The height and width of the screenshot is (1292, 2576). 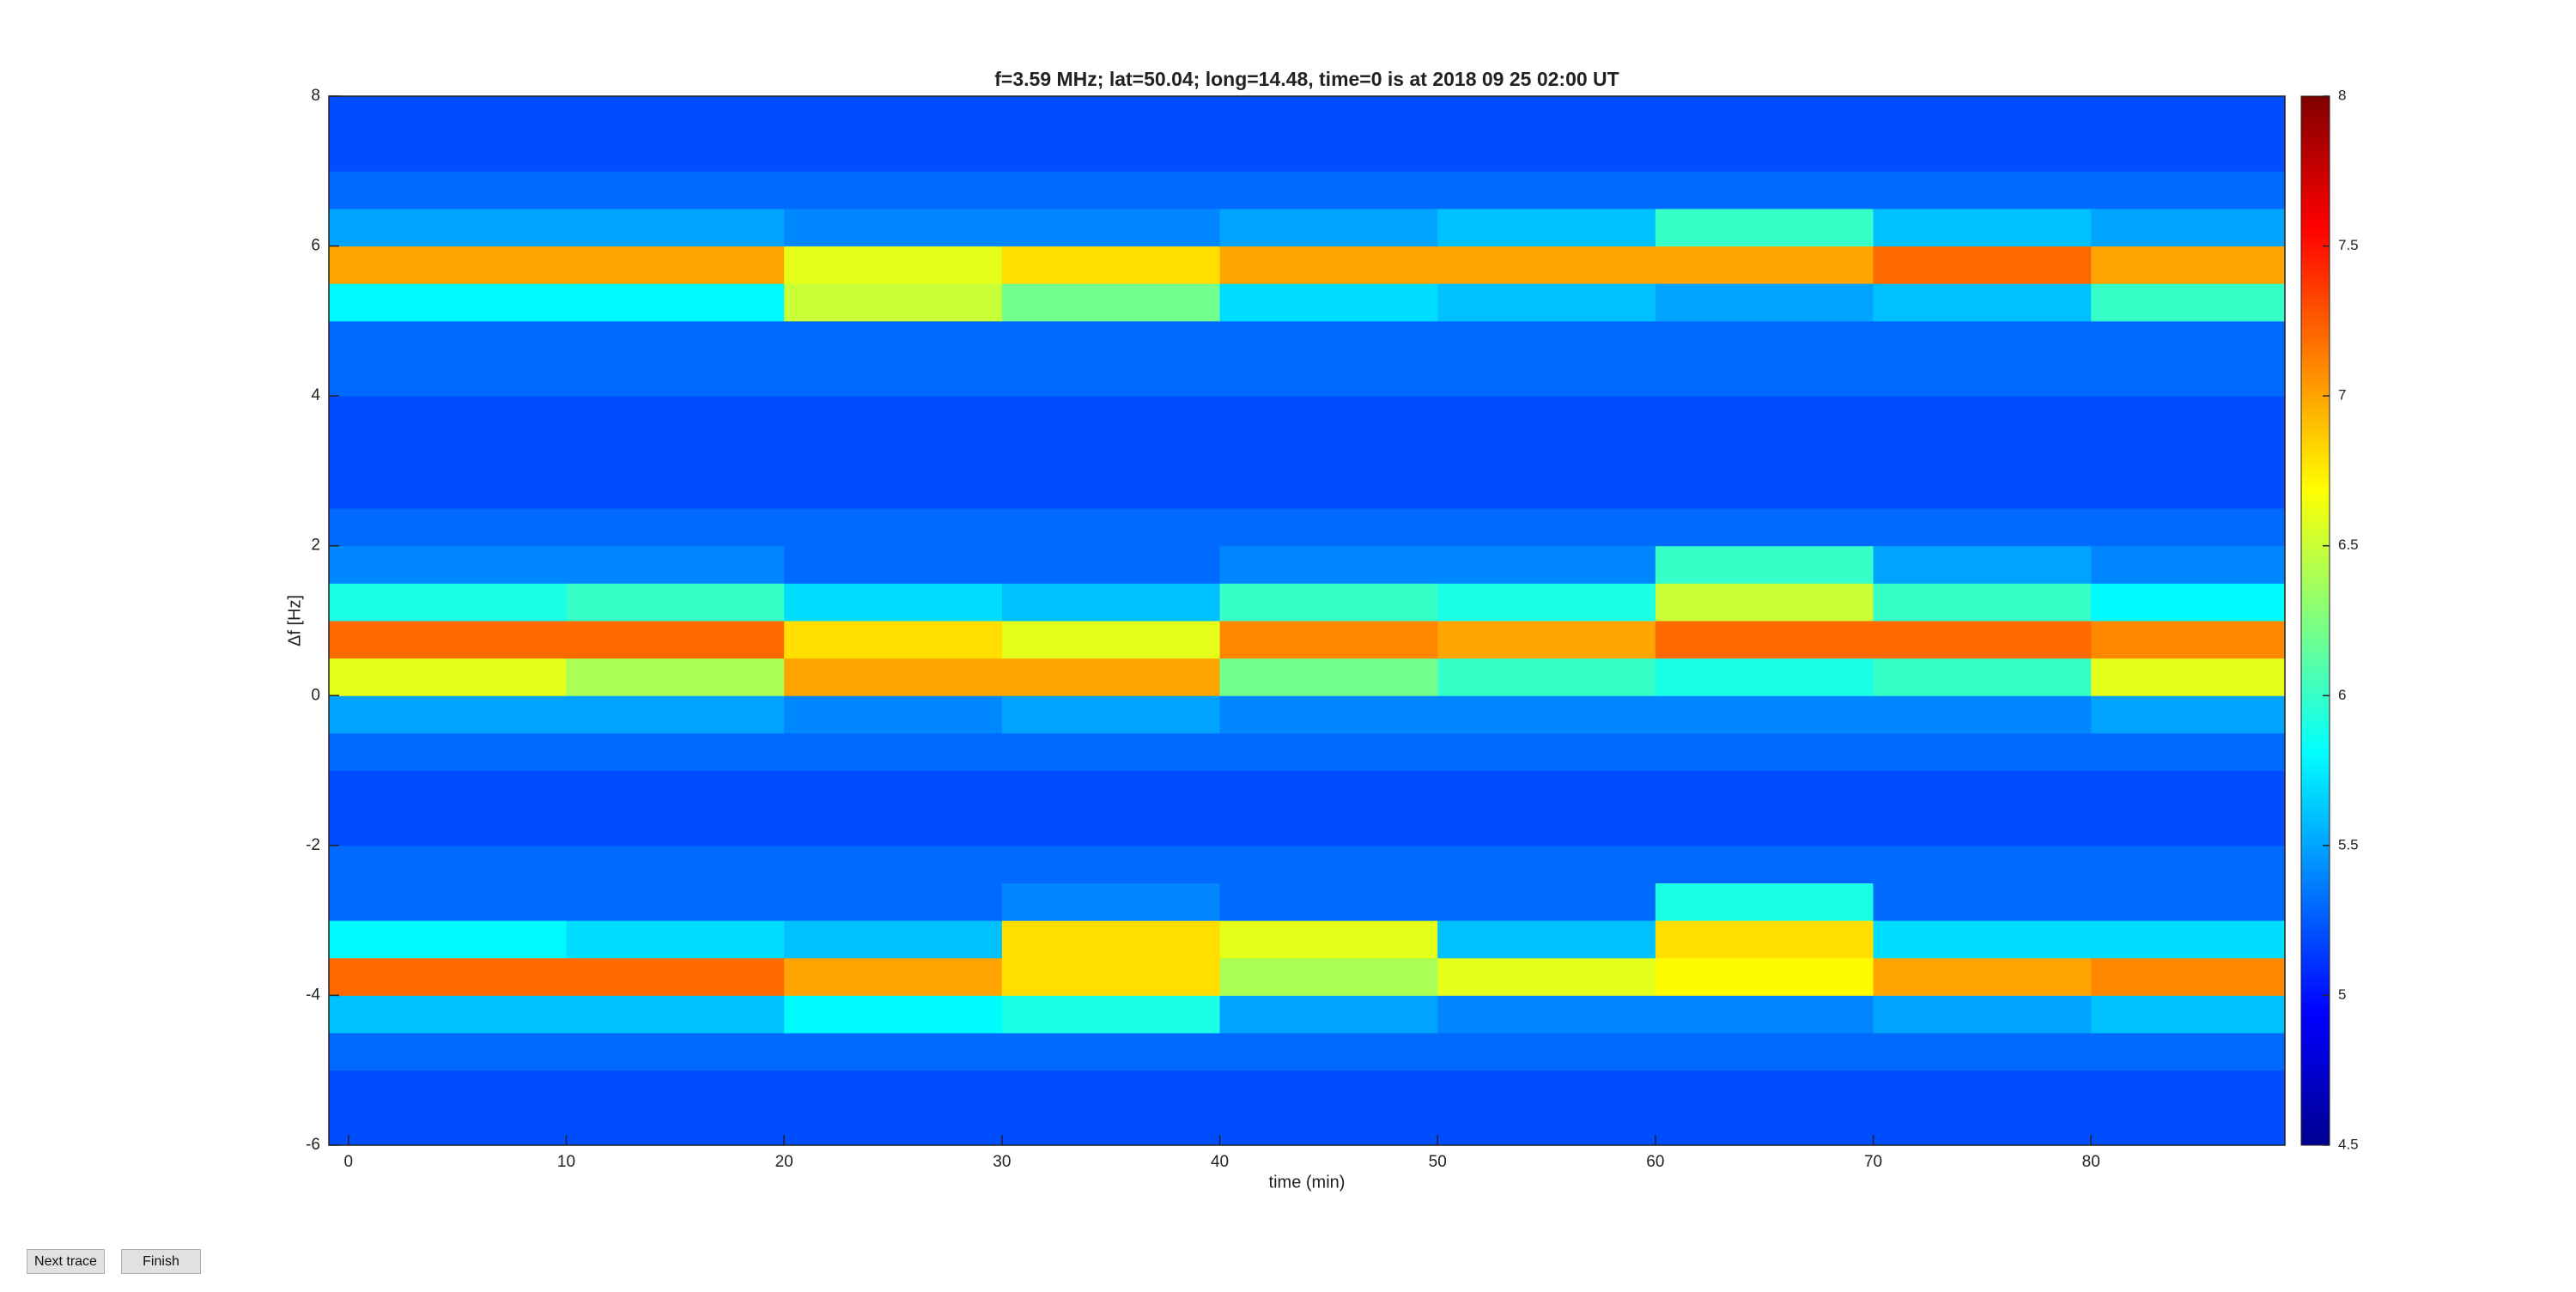 What do you see at coordinates (2342, 395) in the screenshot?
I see `colorbar-tick-label: 7` at bounding box center [2342, 395].